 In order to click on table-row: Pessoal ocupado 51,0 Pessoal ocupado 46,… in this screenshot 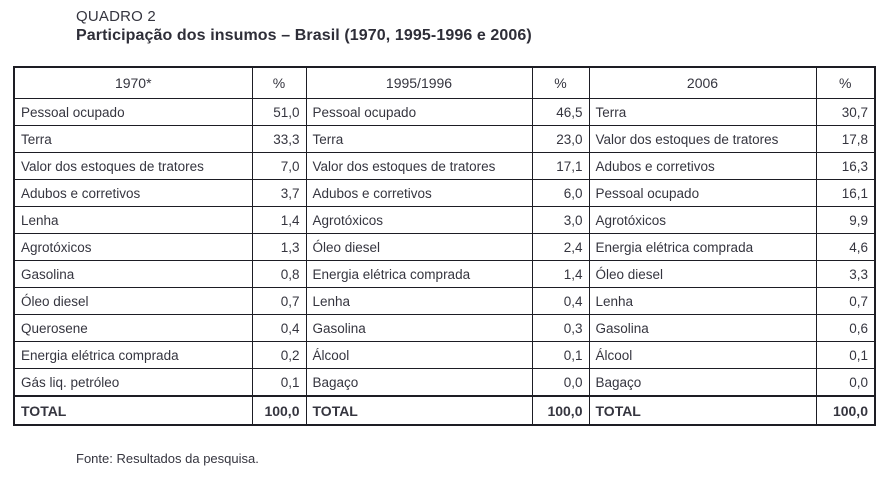, I will do `click(444, 112)`.